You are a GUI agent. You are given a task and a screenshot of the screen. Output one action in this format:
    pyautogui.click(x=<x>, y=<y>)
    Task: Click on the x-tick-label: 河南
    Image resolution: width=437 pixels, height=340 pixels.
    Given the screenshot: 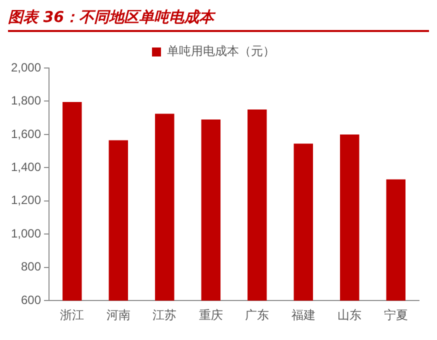 What is the action you would take?
    pyautogui.click(x=118, y=315)
    